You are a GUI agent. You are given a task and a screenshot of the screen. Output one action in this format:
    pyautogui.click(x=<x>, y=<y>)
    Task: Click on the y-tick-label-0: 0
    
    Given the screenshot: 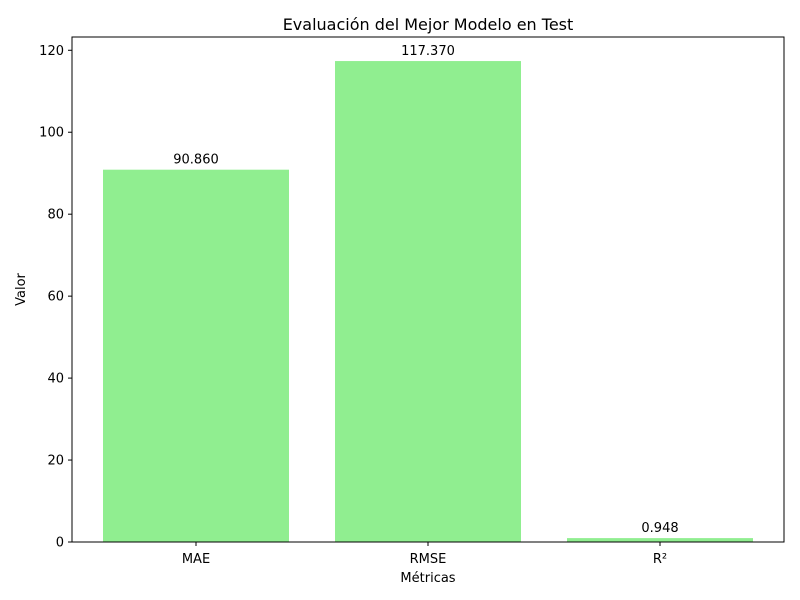 What is the action you would take?
    pyautogui.click(x=60, y=543)
    